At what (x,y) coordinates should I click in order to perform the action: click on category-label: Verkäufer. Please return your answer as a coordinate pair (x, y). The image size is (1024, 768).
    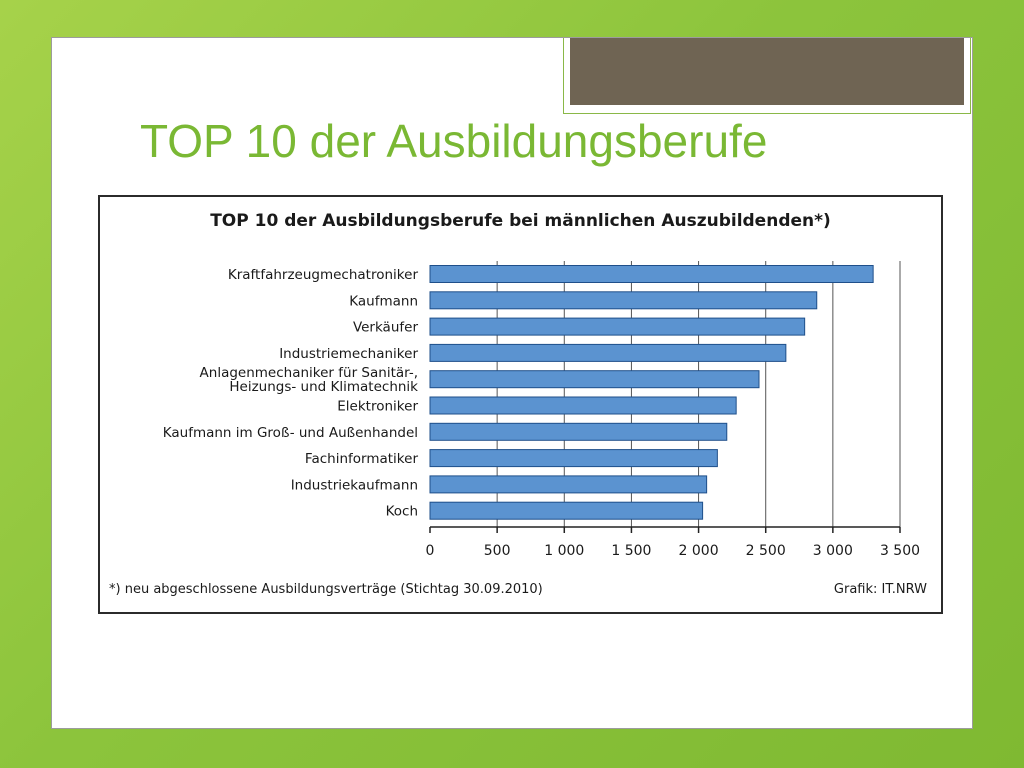
    Looking at the image, I should click on (386, 328).